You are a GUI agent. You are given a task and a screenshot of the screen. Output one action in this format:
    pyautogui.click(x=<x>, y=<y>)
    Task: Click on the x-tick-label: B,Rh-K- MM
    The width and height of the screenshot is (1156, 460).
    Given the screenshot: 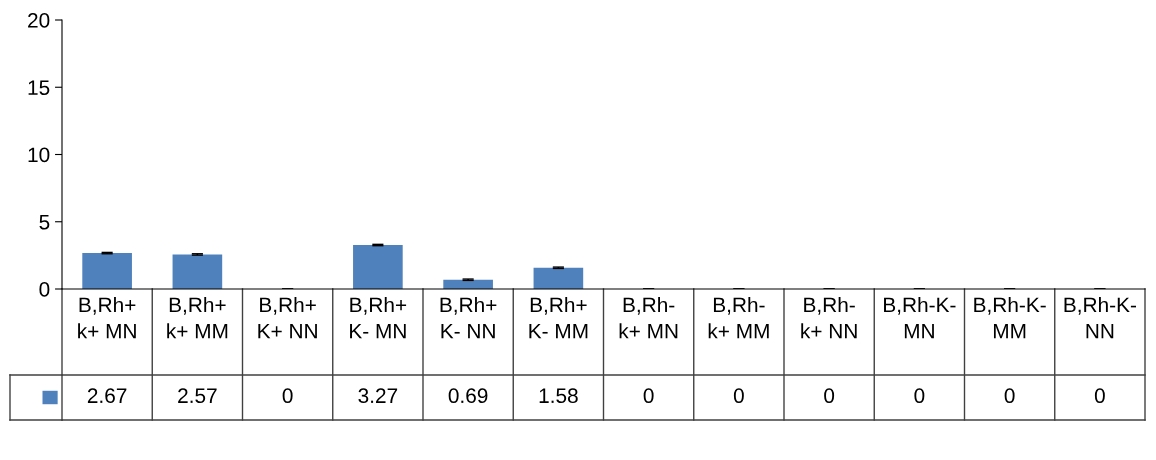 What is the action you would take?
    pyautogui.click(x=1010, y=318)
    